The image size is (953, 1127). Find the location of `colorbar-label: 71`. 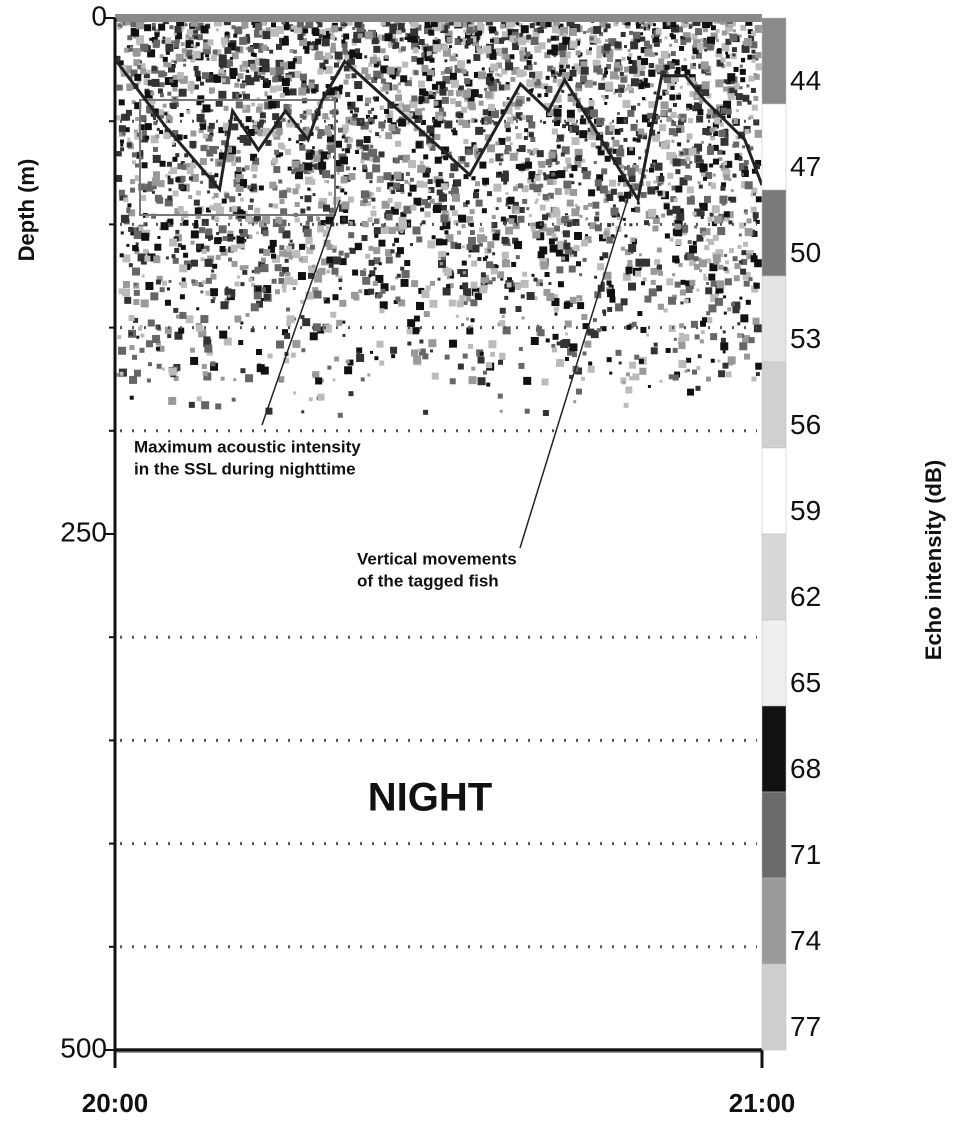

colorbar-label: 71 is located at coordinates (805, 854).